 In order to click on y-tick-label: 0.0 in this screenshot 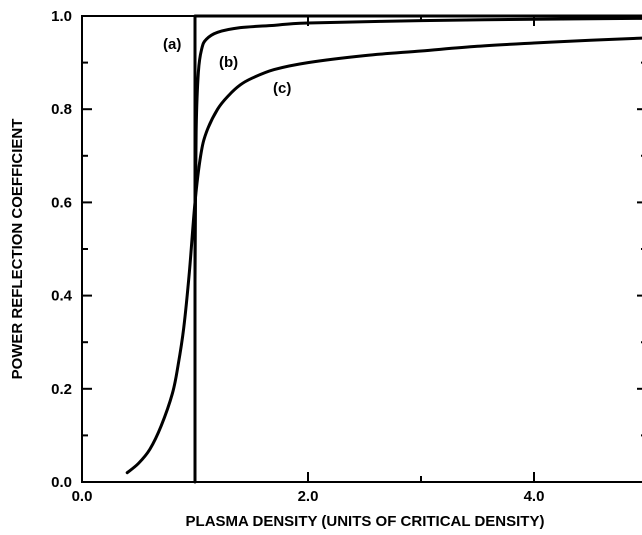, I will do `click(61, 482)`.